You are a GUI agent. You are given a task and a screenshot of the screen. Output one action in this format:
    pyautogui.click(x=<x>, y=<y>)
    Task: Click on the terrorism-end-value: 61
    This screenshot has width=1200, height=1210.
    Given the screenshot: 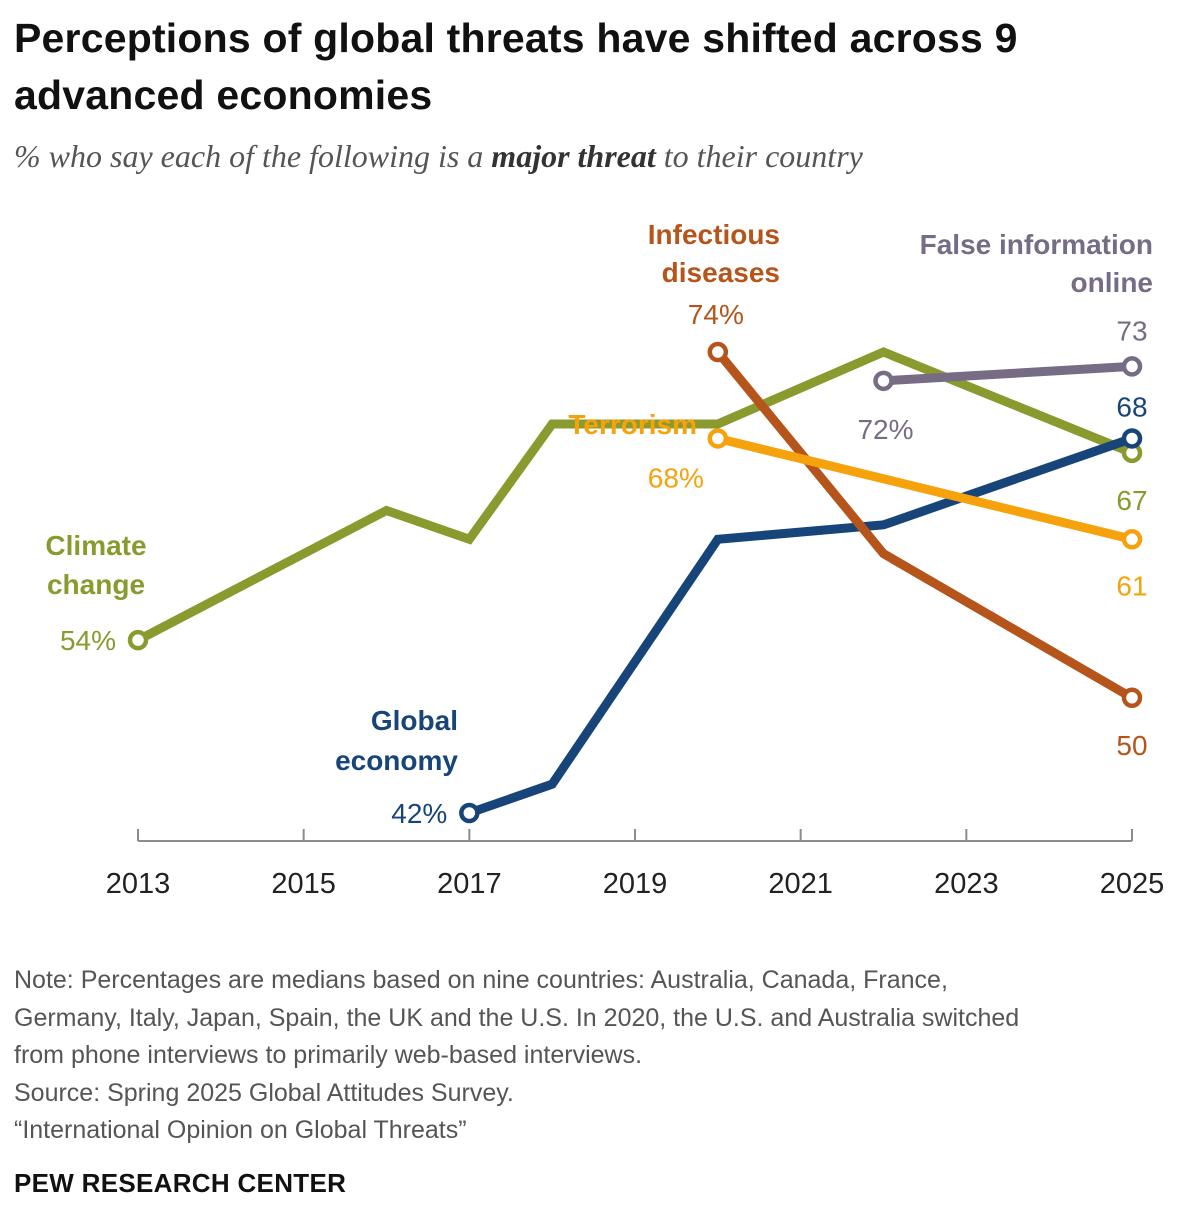 What is the action you would take?
    pyautogui.click(x=1131, y=585)
    